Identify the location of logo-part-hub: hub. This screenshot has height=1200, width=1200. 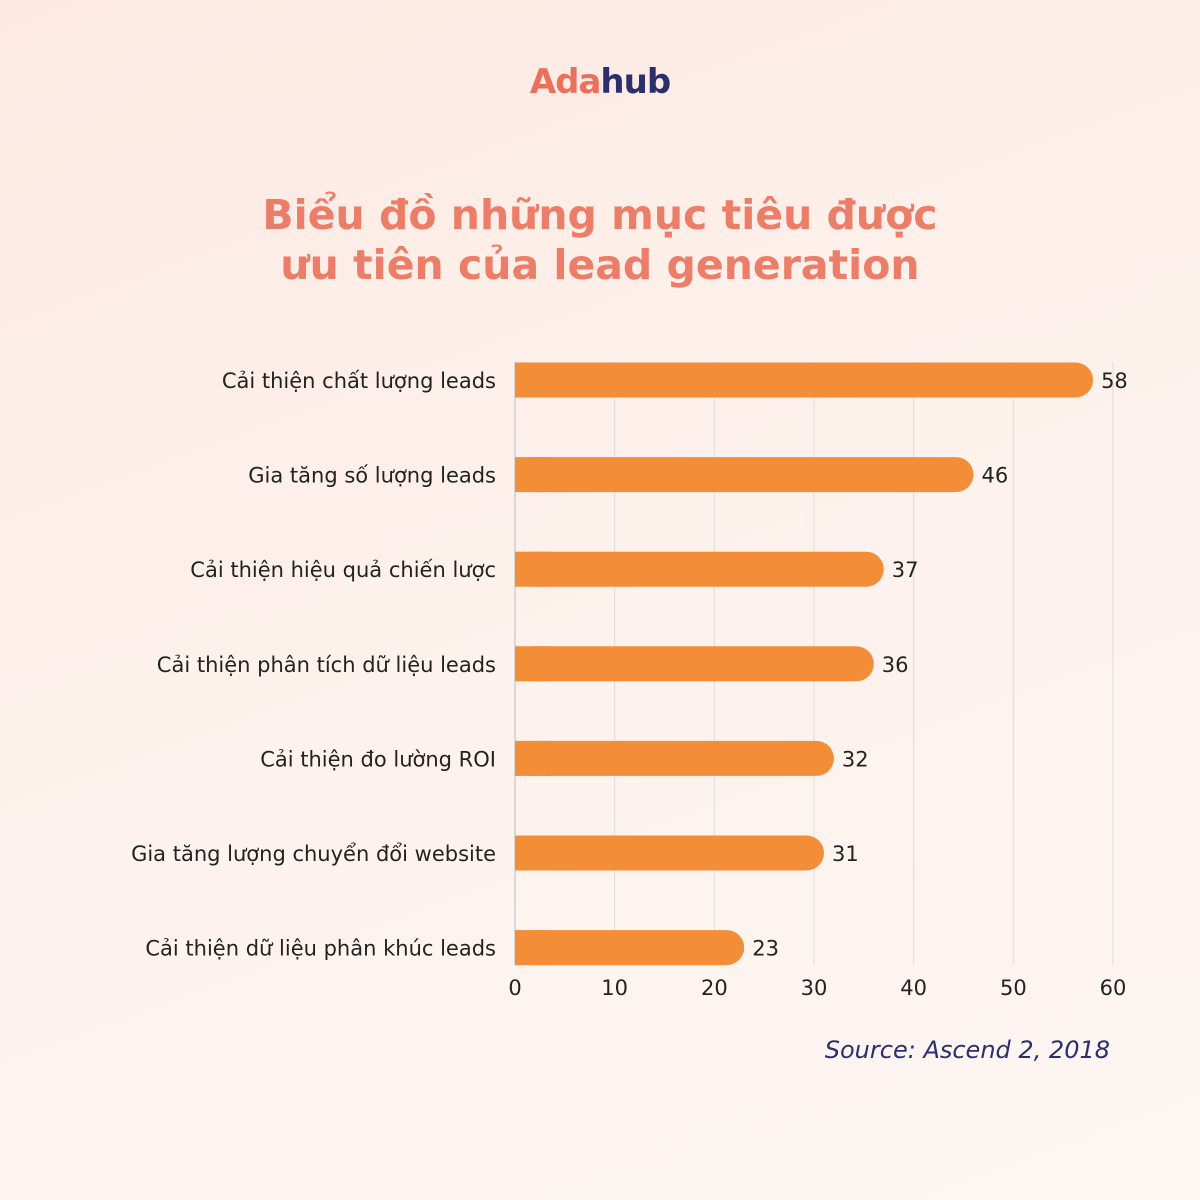
(635, 82).